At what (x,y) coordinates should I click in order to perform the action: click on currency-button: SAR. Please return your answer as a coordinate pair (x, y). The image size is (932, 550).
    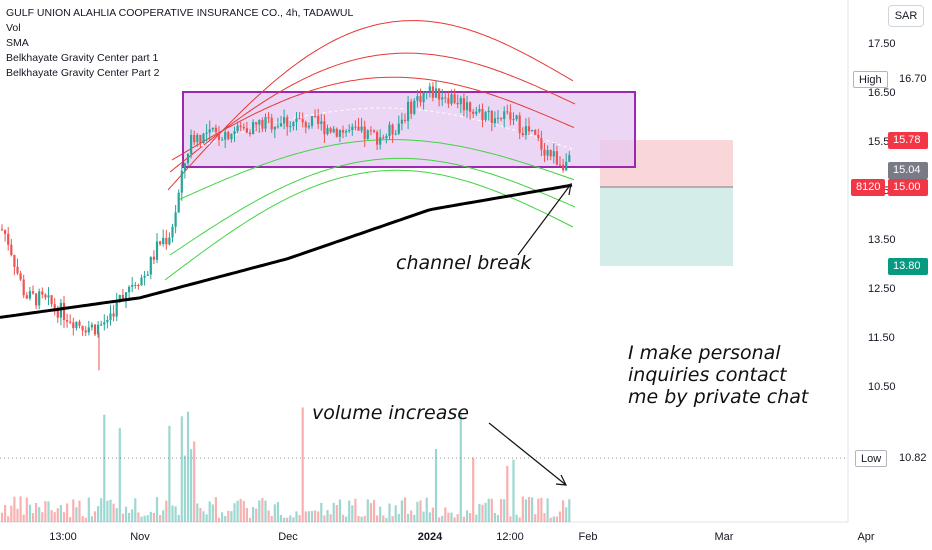
    Looking at the image, I should click on (906, 16).